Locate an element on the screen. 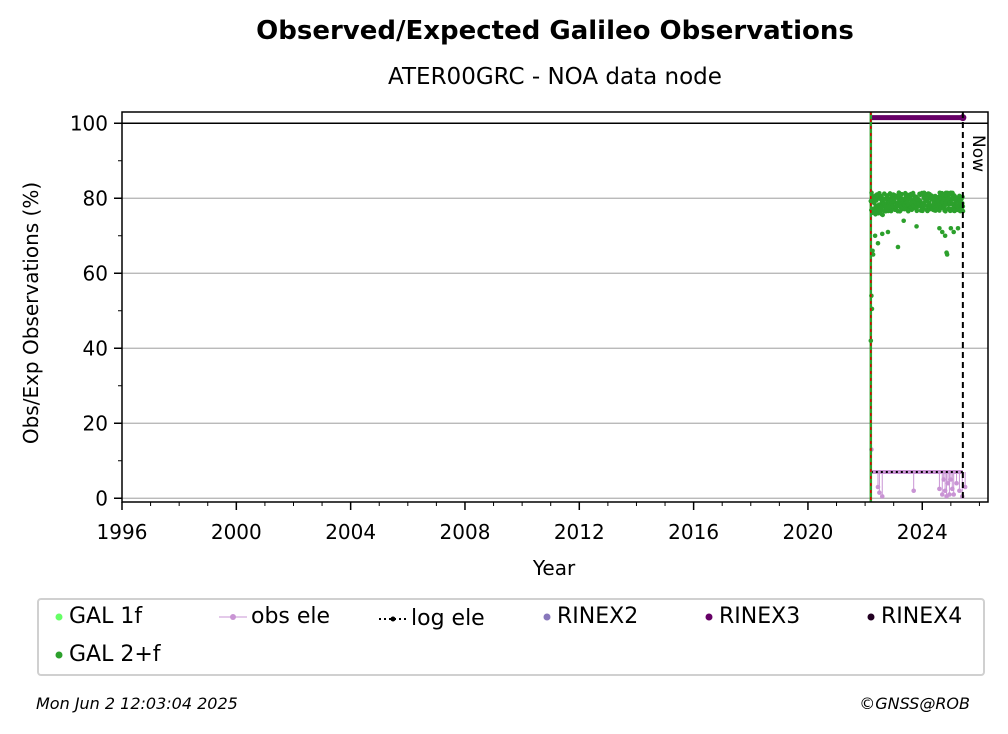 The height and width of the screenshot is (734, 1008). y-tick-label-4: 80 is located at coordinates (95, 198).